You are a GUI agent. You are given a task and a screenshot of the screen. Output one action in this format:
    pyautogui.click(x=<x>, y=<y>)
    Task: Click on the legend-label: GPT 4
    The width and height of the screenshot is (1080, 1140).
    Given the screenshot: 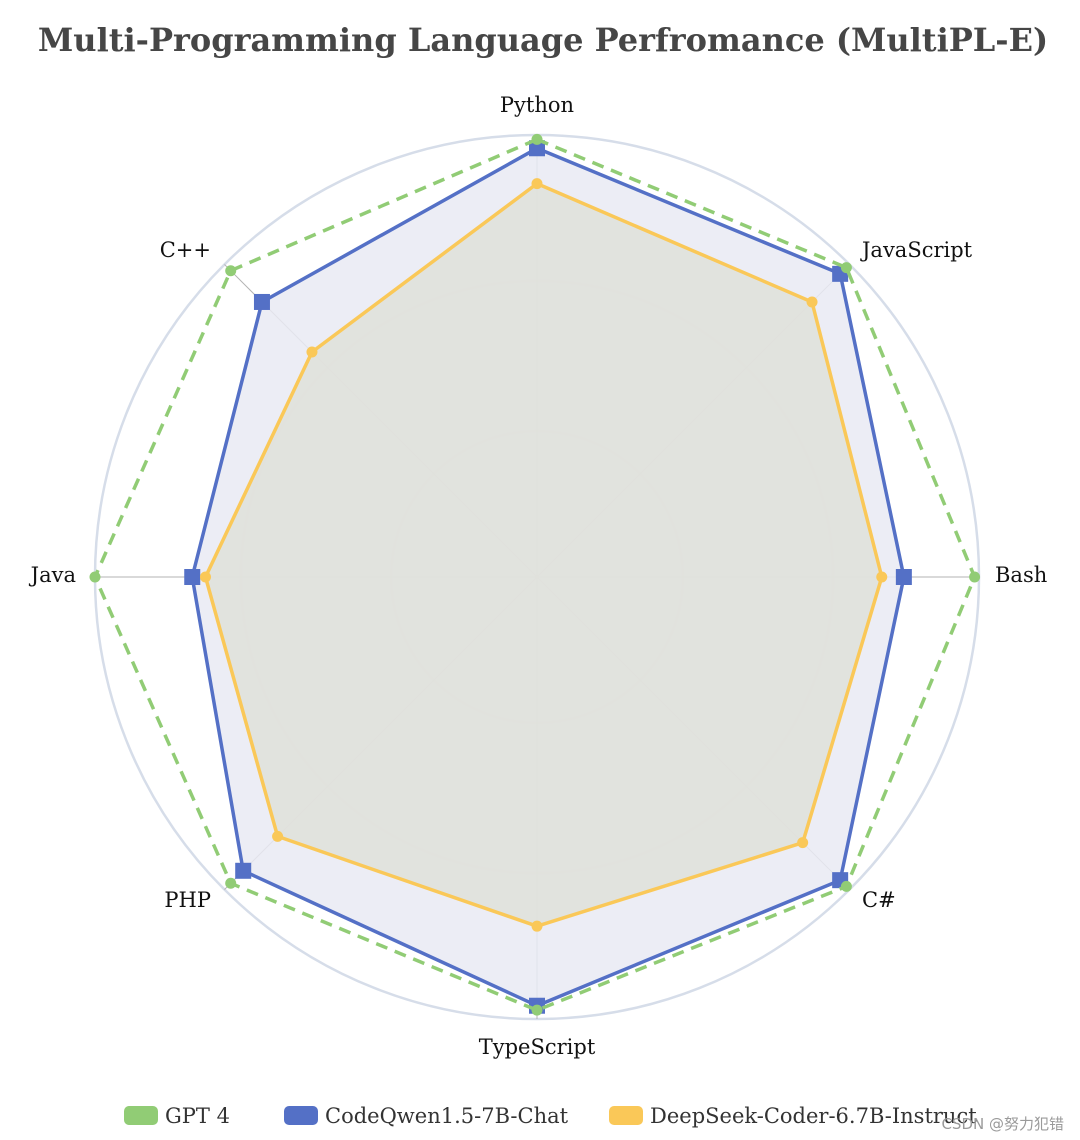 What is the action you would take?
    pyautogui.click(x=197, y=1116)
    